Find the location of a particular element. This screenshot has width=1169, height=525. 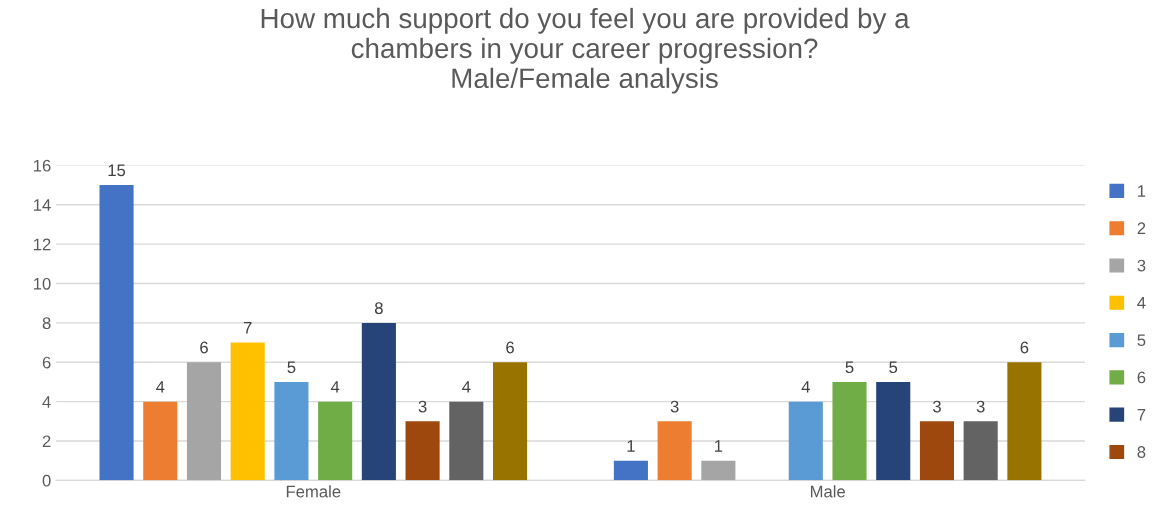

chart-title: How much support do you feel you are provided by a chambers in your career progression? Male/Female analysis is located at coordinates (585, 50).